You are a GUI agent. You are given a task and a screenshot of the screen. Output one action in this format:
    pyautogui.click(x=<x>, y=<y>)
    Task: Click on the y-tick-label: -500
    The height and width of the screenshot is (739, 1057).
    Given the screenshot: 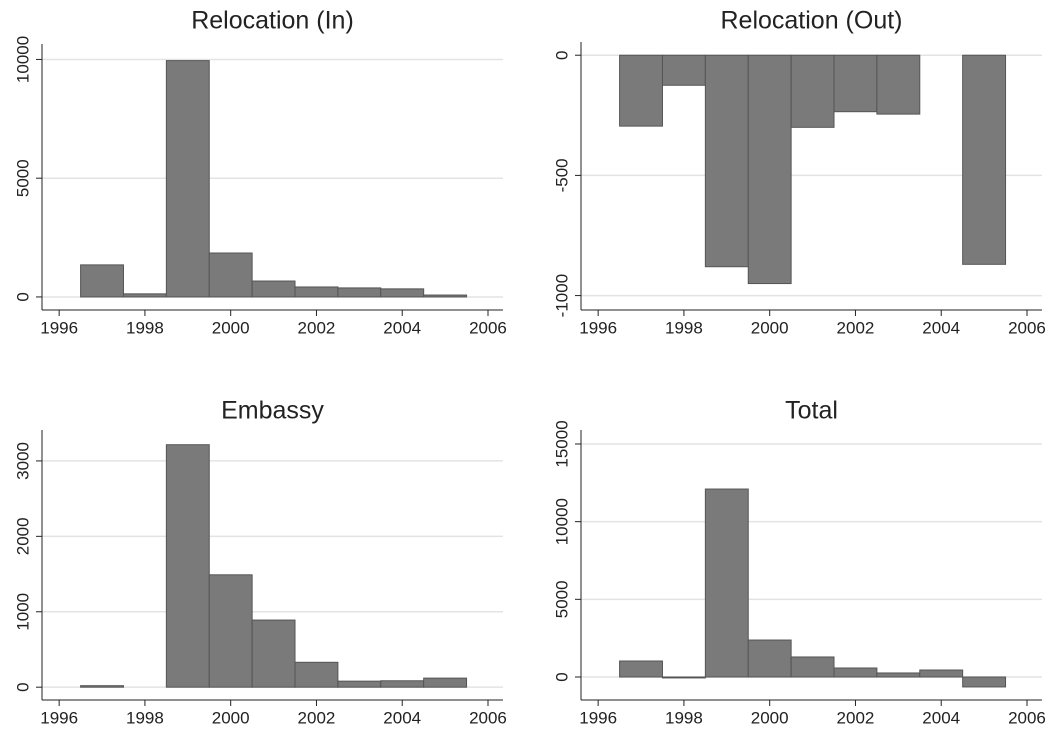 What is the action you would take?
    pyautogui.click(x=561, y=175)
    